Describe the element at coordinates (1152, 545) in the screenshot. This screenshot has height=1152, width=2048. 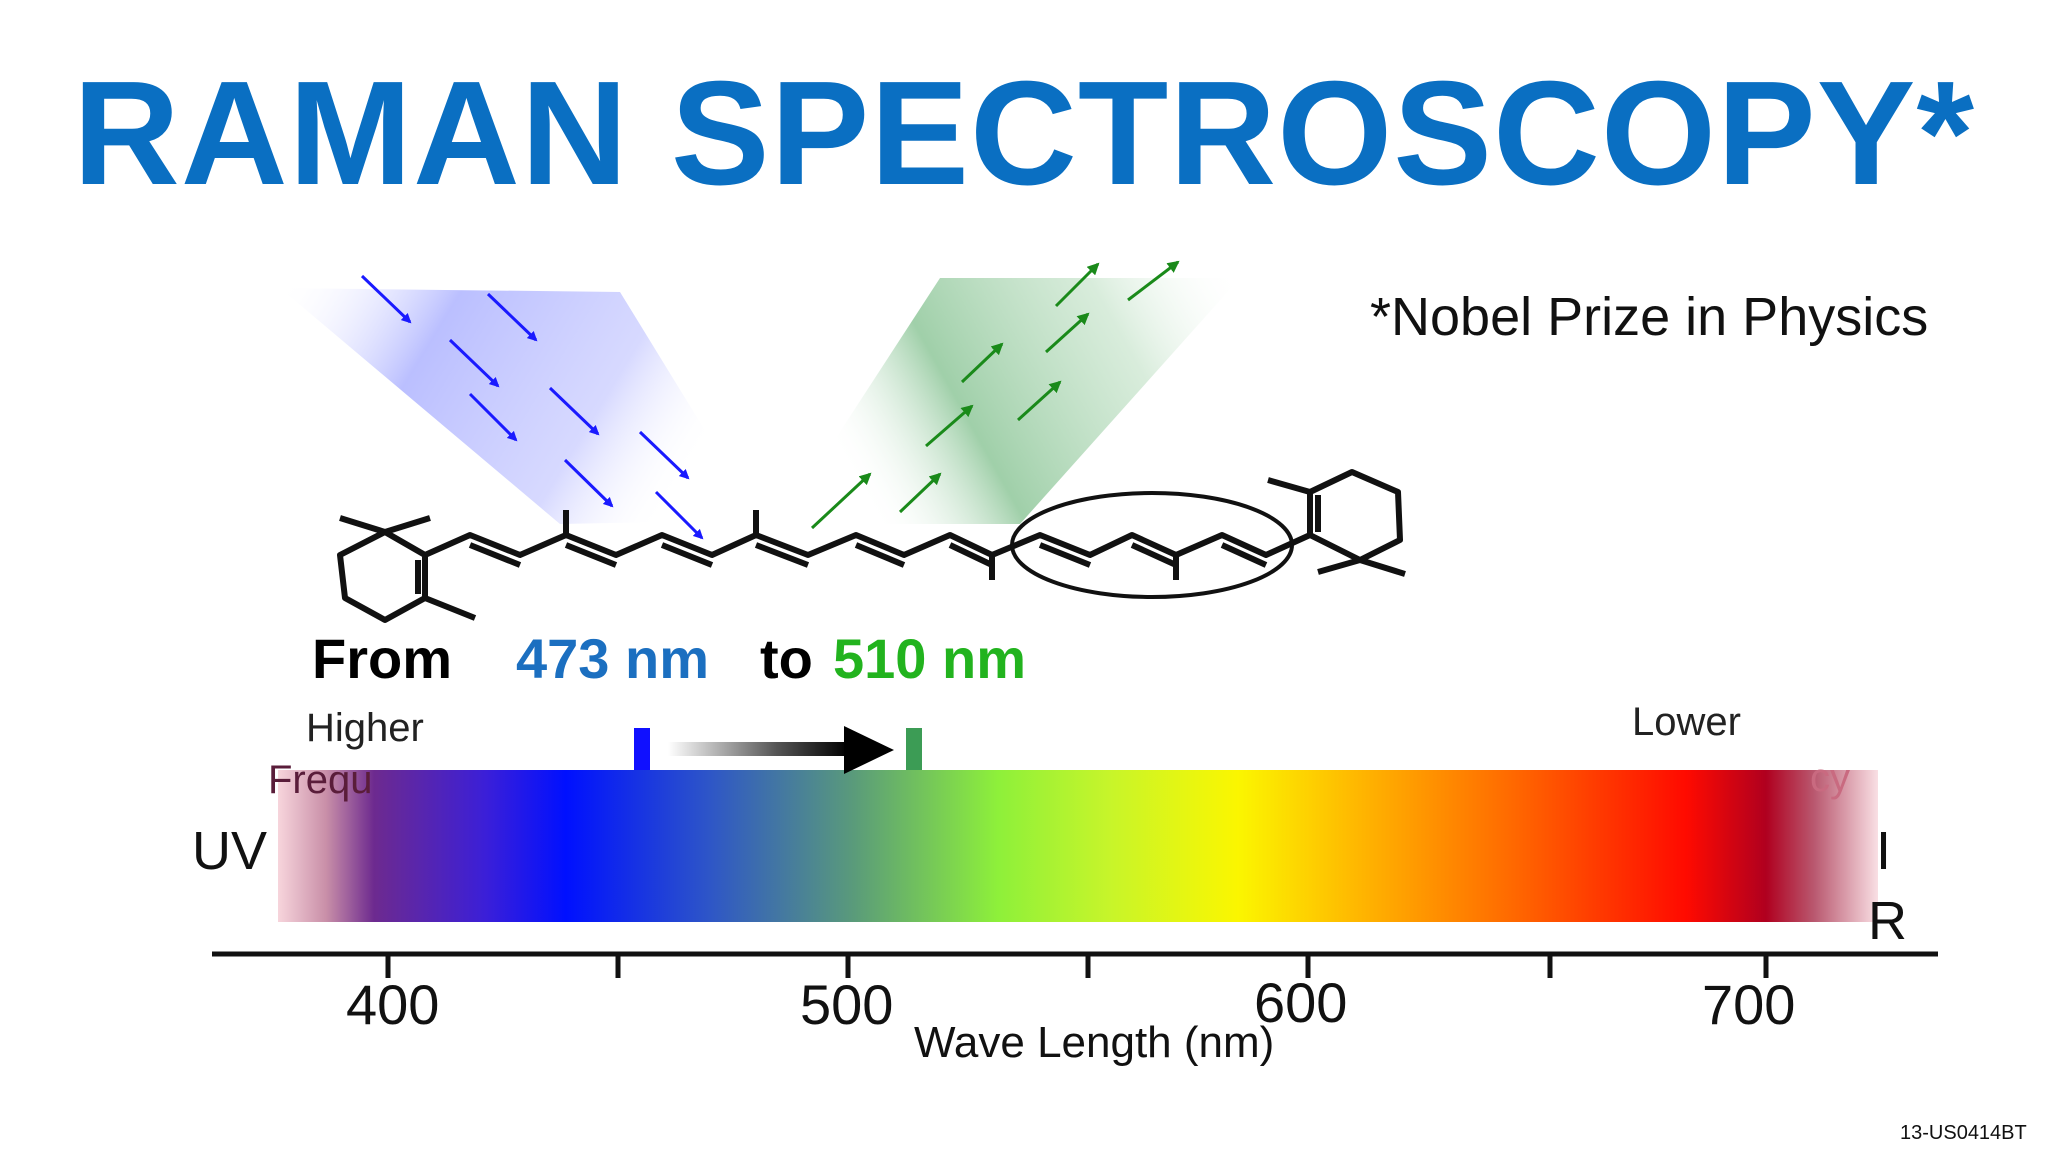
I see `highlight-ellipse` at that location.